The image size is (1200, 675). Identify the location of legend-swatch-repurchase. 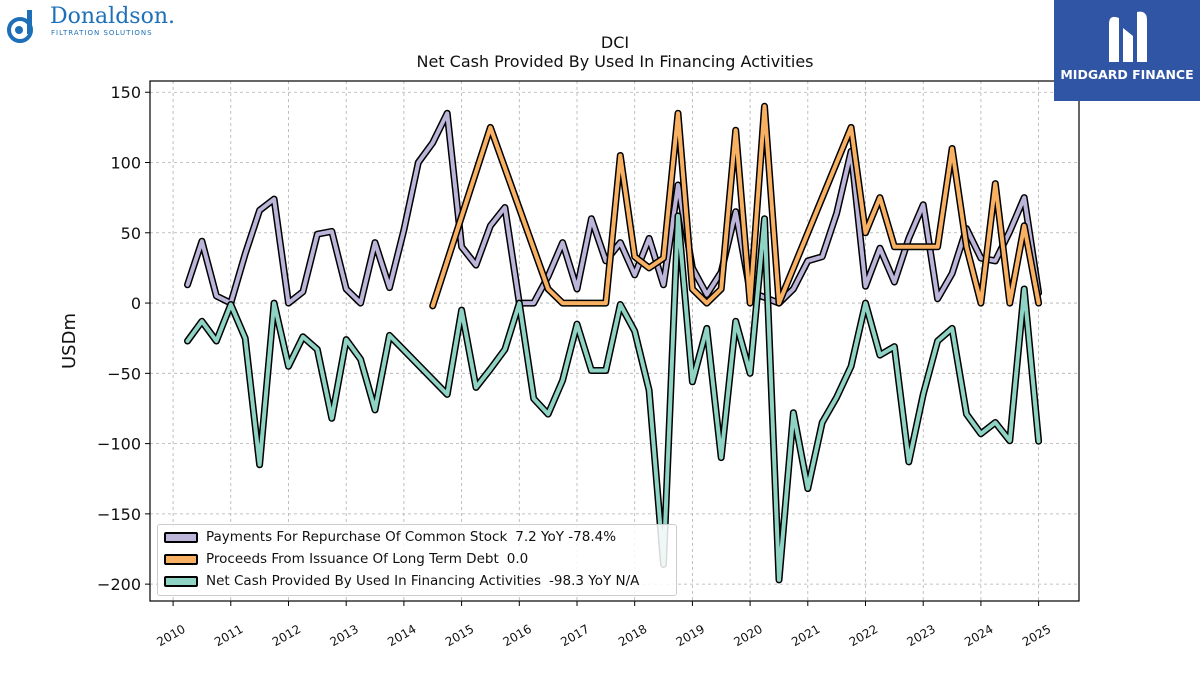
(181, 537).